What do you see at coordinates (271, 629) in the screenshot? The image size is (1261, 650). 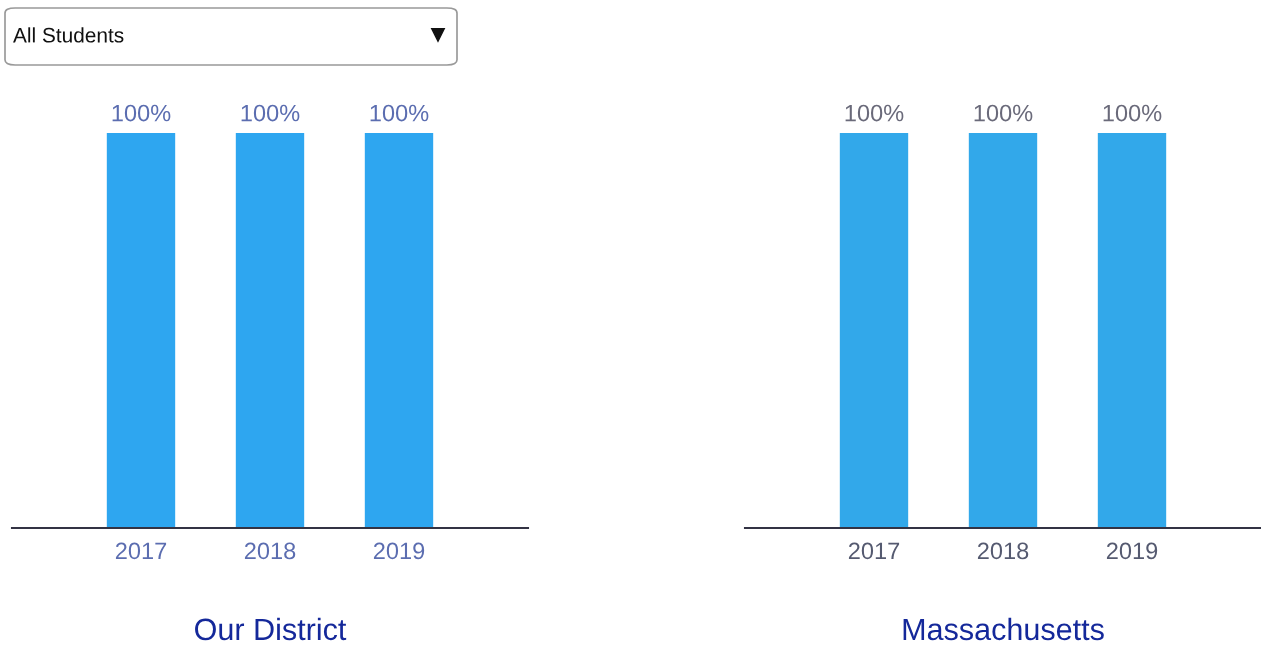 I see `text: Our District` at bounding box center [271, 629].